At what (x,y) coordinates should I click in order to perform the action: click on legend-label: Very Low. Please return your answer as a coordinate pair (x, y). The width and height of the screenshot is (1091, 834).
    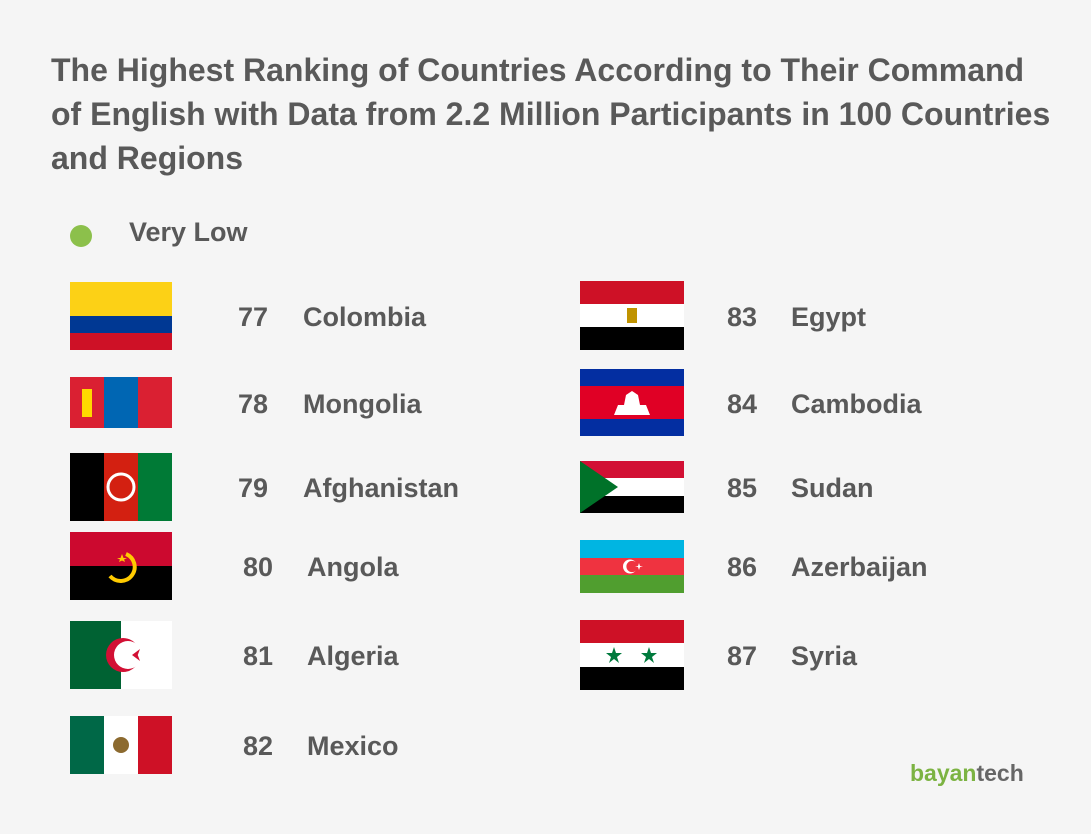
    Looking at the image, I should click on (188, 232).